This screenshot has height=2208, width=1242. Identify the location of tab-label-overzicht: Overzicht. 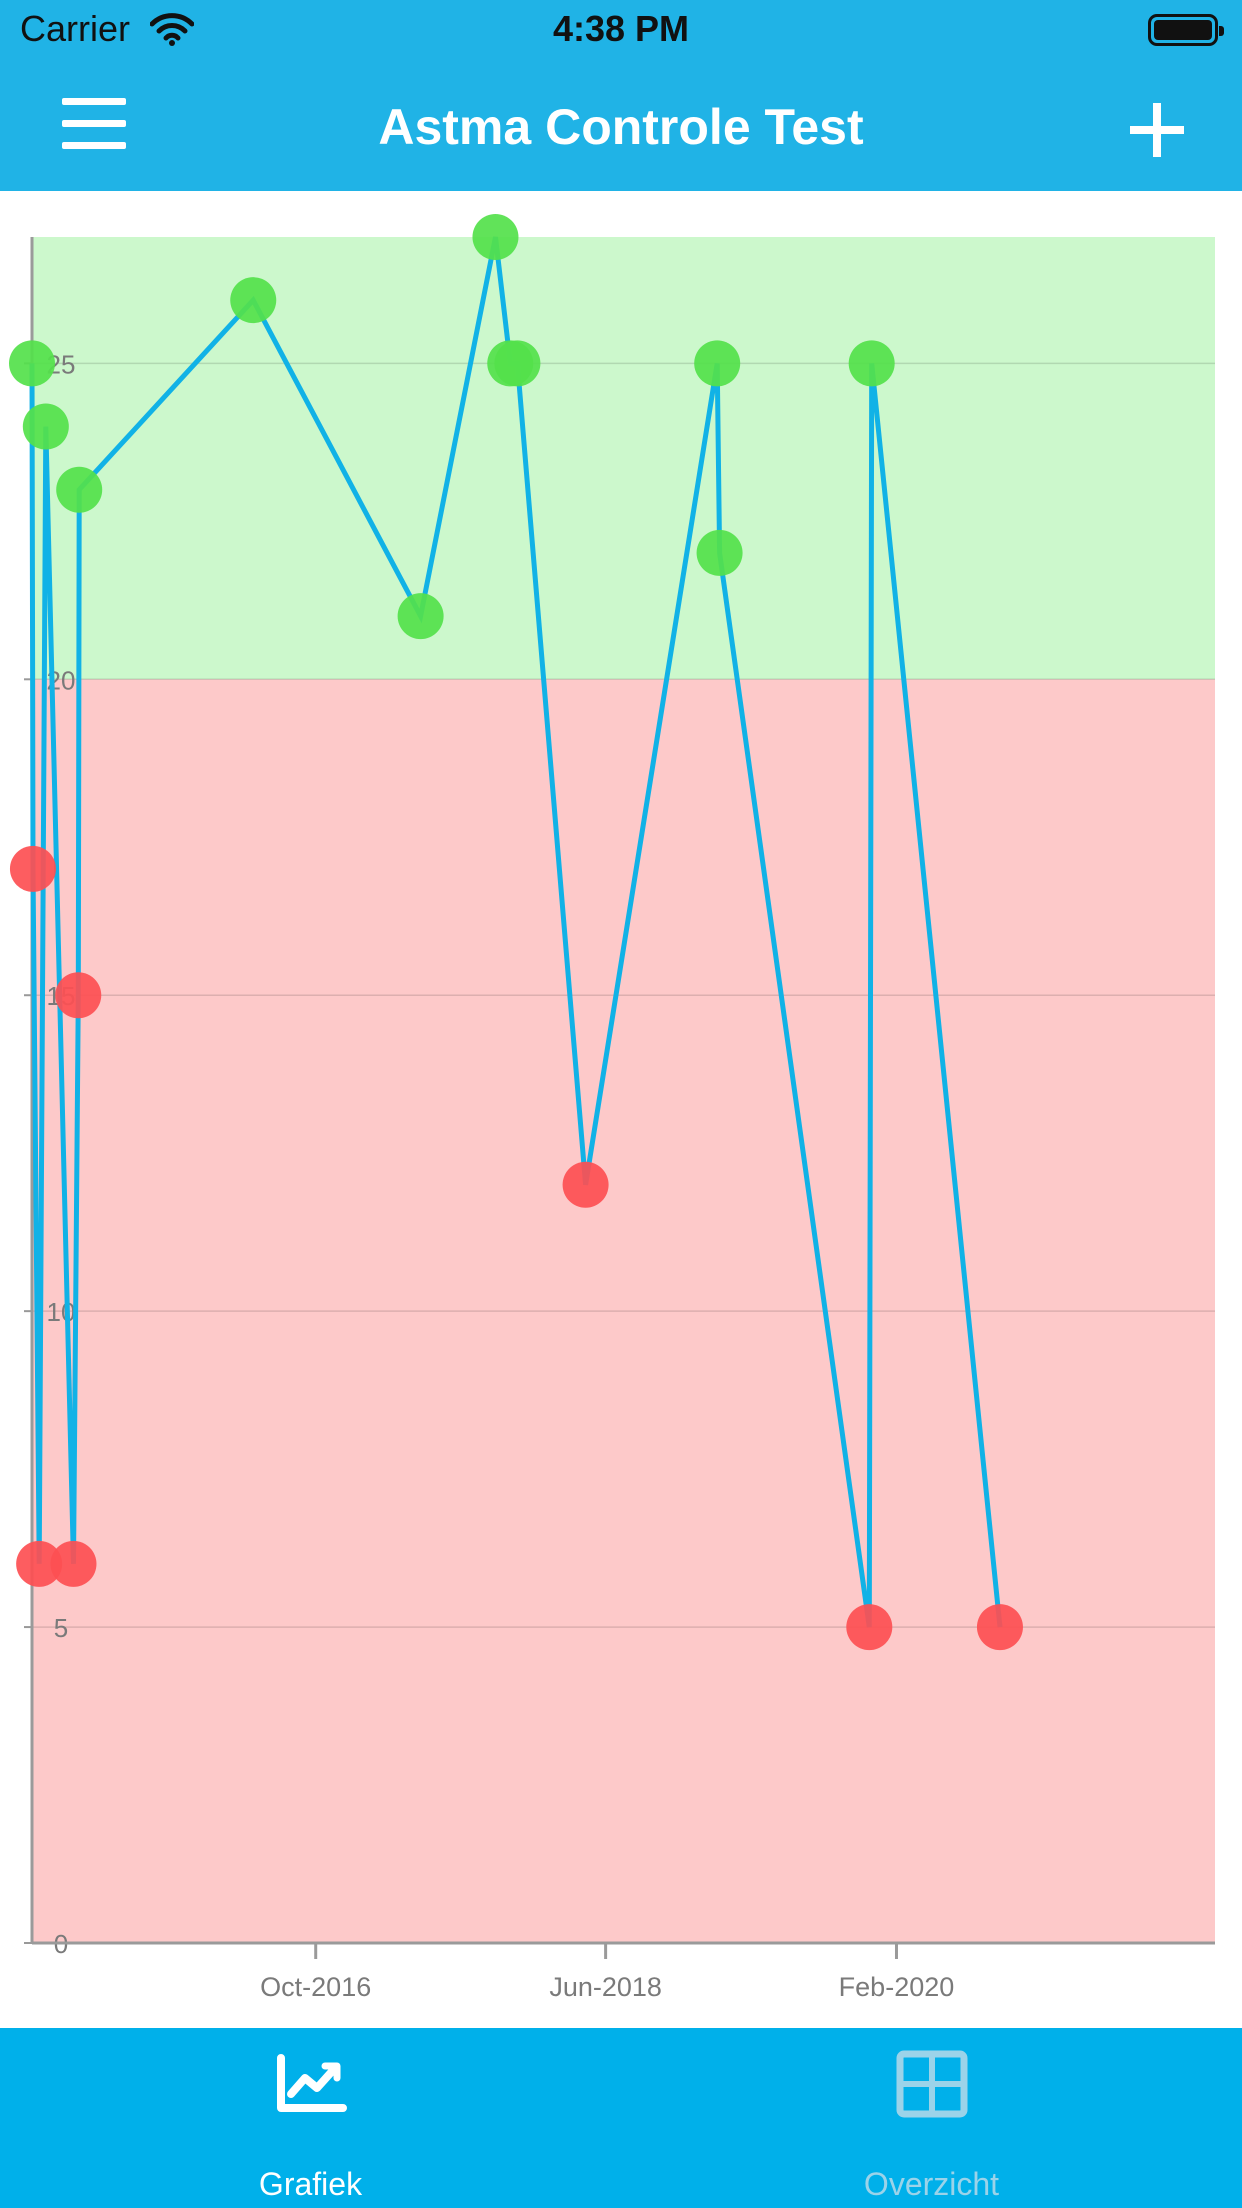
(931, 2184).